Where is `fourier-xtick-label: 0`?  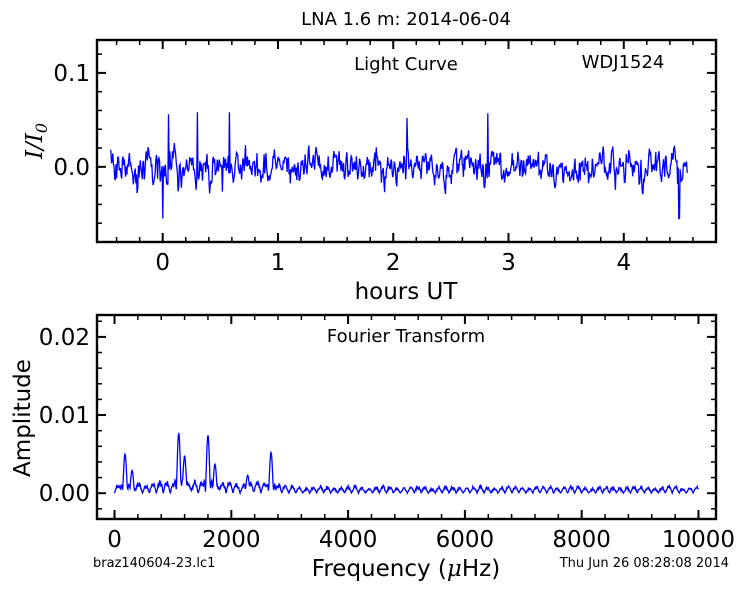 fourier-xtick-label: 0 is located at coordinates (114, 540).